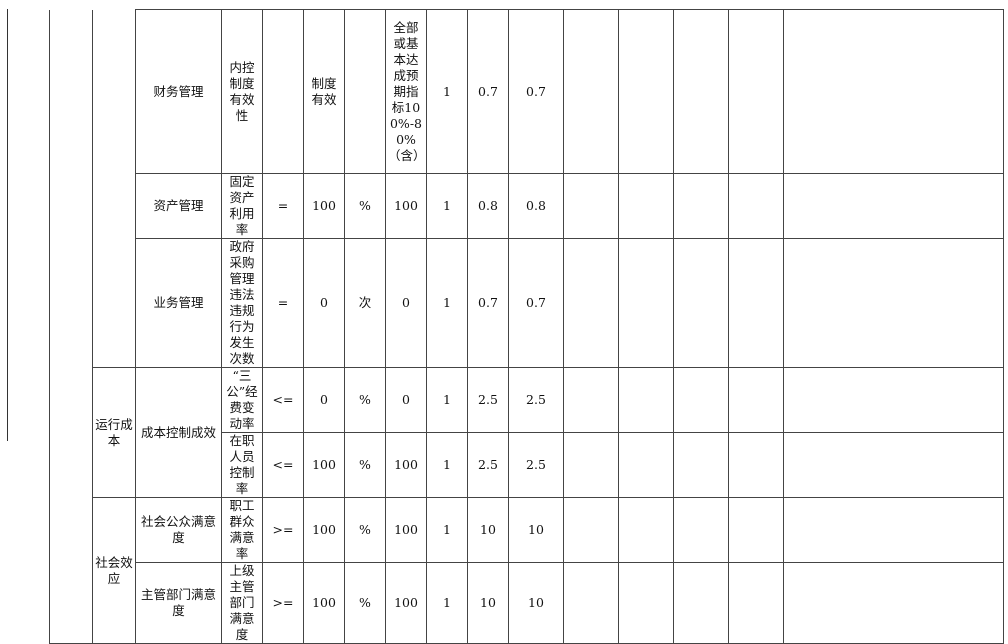 The width and height of the screenshot is (1008, 644). What do you see at coordinates (365, 303) in the screenshot?
I see `cell-unit: 次` at bounding box center [365, 303].